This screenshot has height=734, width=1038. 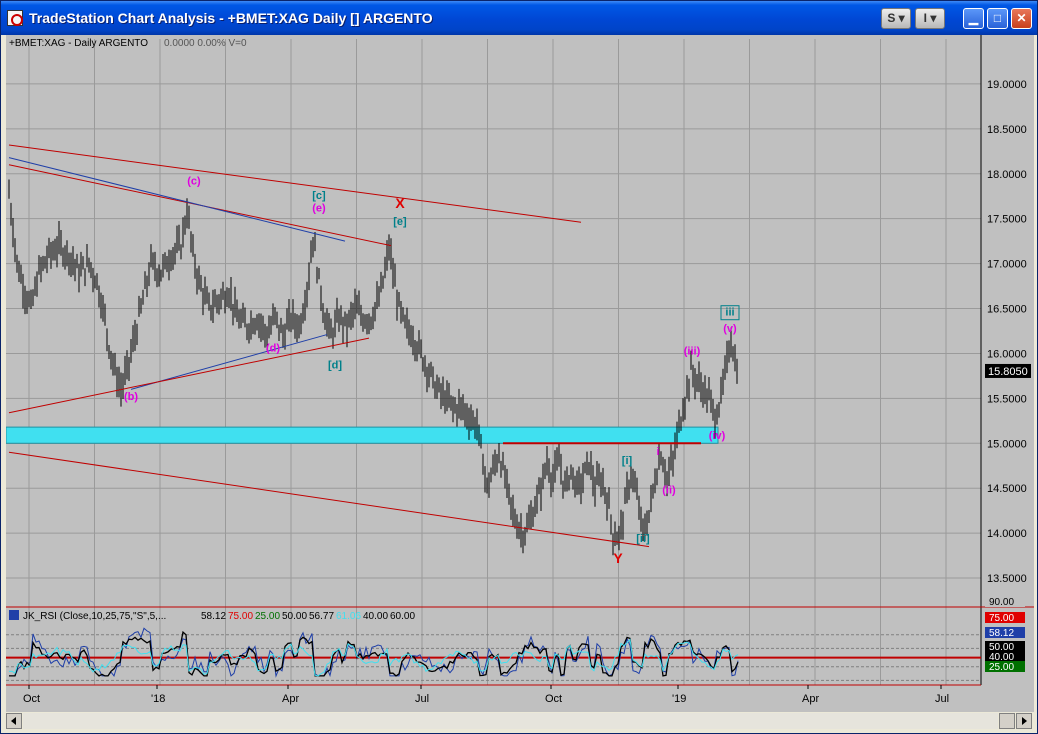 What do you see at coordinates (930, 18) in the screenshot?
I see `i-menu-button: I ▾` at bounding box center [930, 18].